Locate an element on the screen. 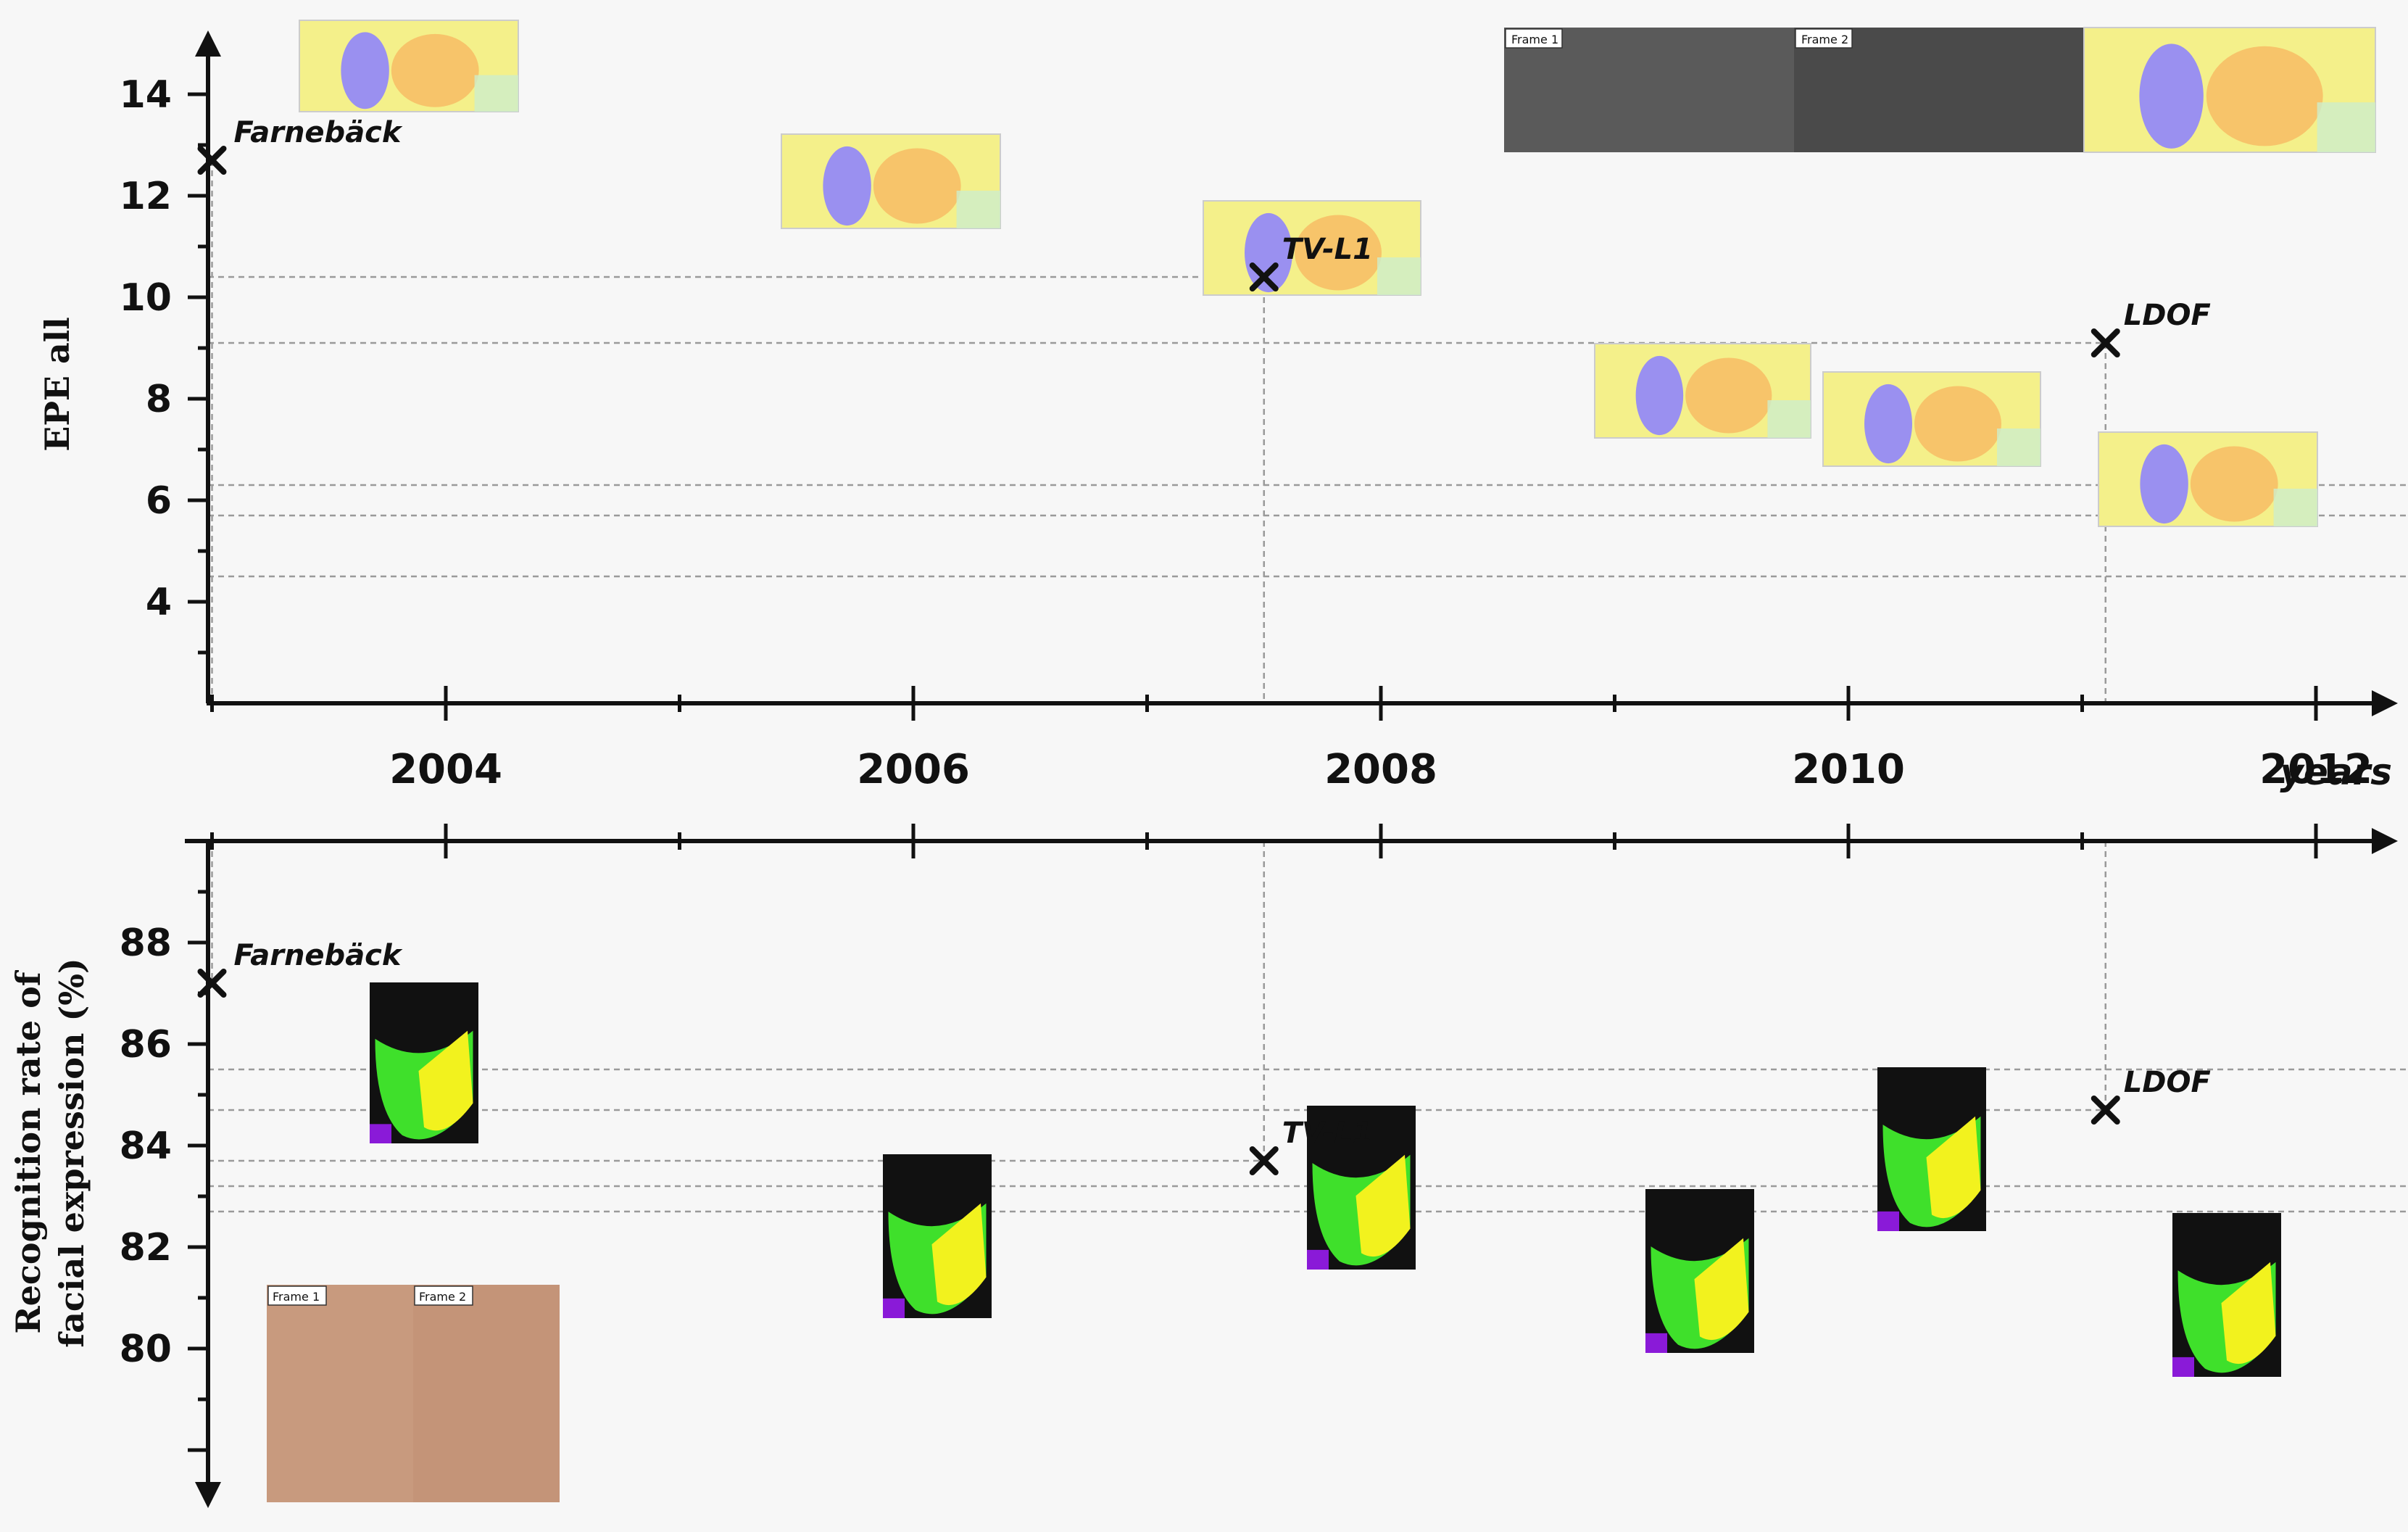 This screenshot has width=2408, height=1532. thumb-farneback is located at coordinates (409, 66).